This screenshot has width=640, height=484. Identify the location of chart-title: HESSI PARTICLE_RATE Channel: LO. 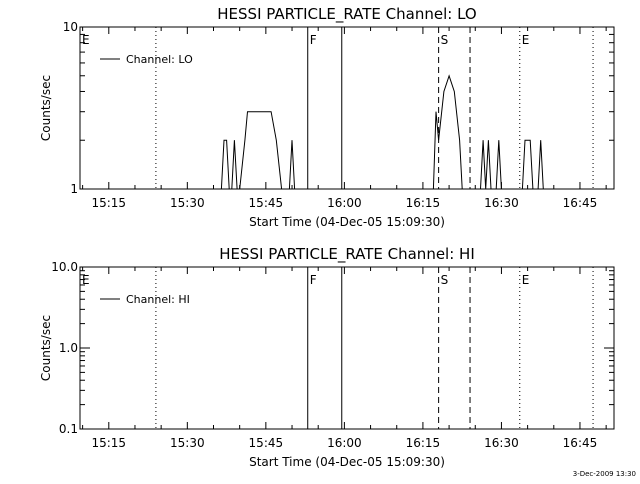
(346, 14).